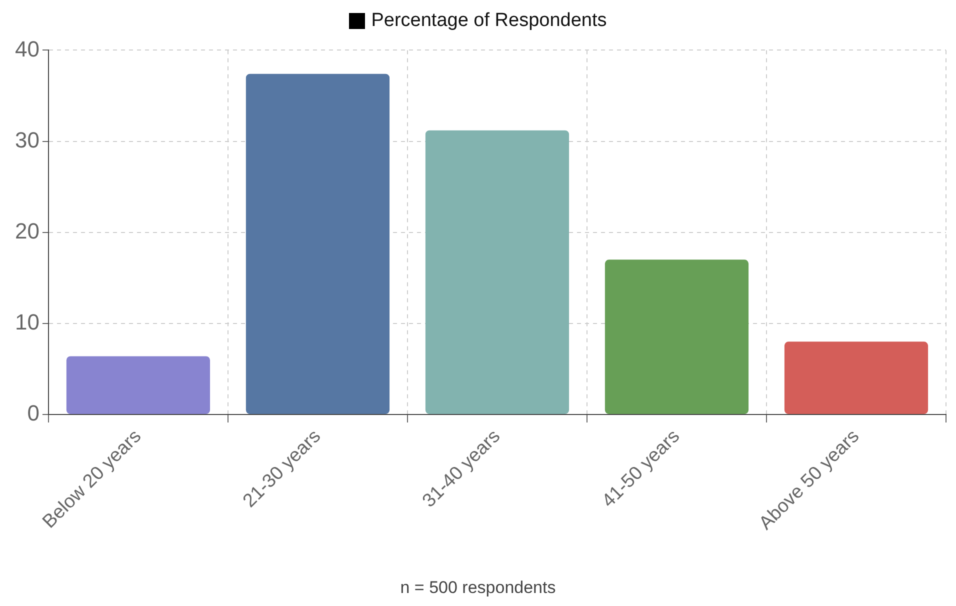  I want to click on y-tick-label: 40, so click(27, 49).